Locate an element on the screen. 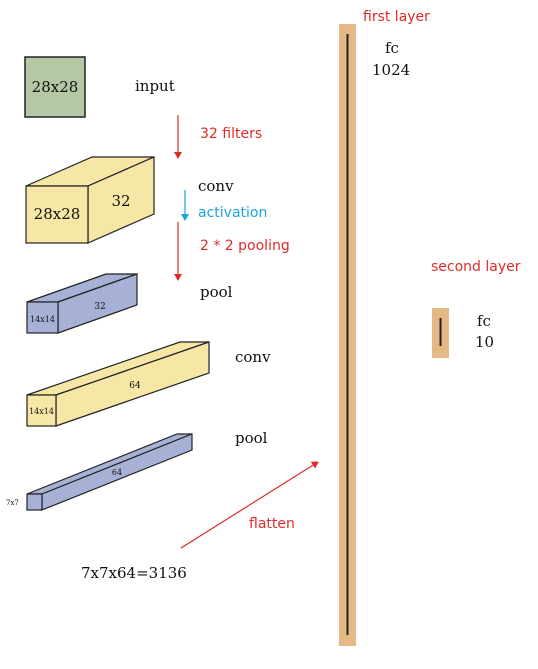 The image size is (538, 669). conv1-depth-label: 32 is located at coordinates (120, 201).